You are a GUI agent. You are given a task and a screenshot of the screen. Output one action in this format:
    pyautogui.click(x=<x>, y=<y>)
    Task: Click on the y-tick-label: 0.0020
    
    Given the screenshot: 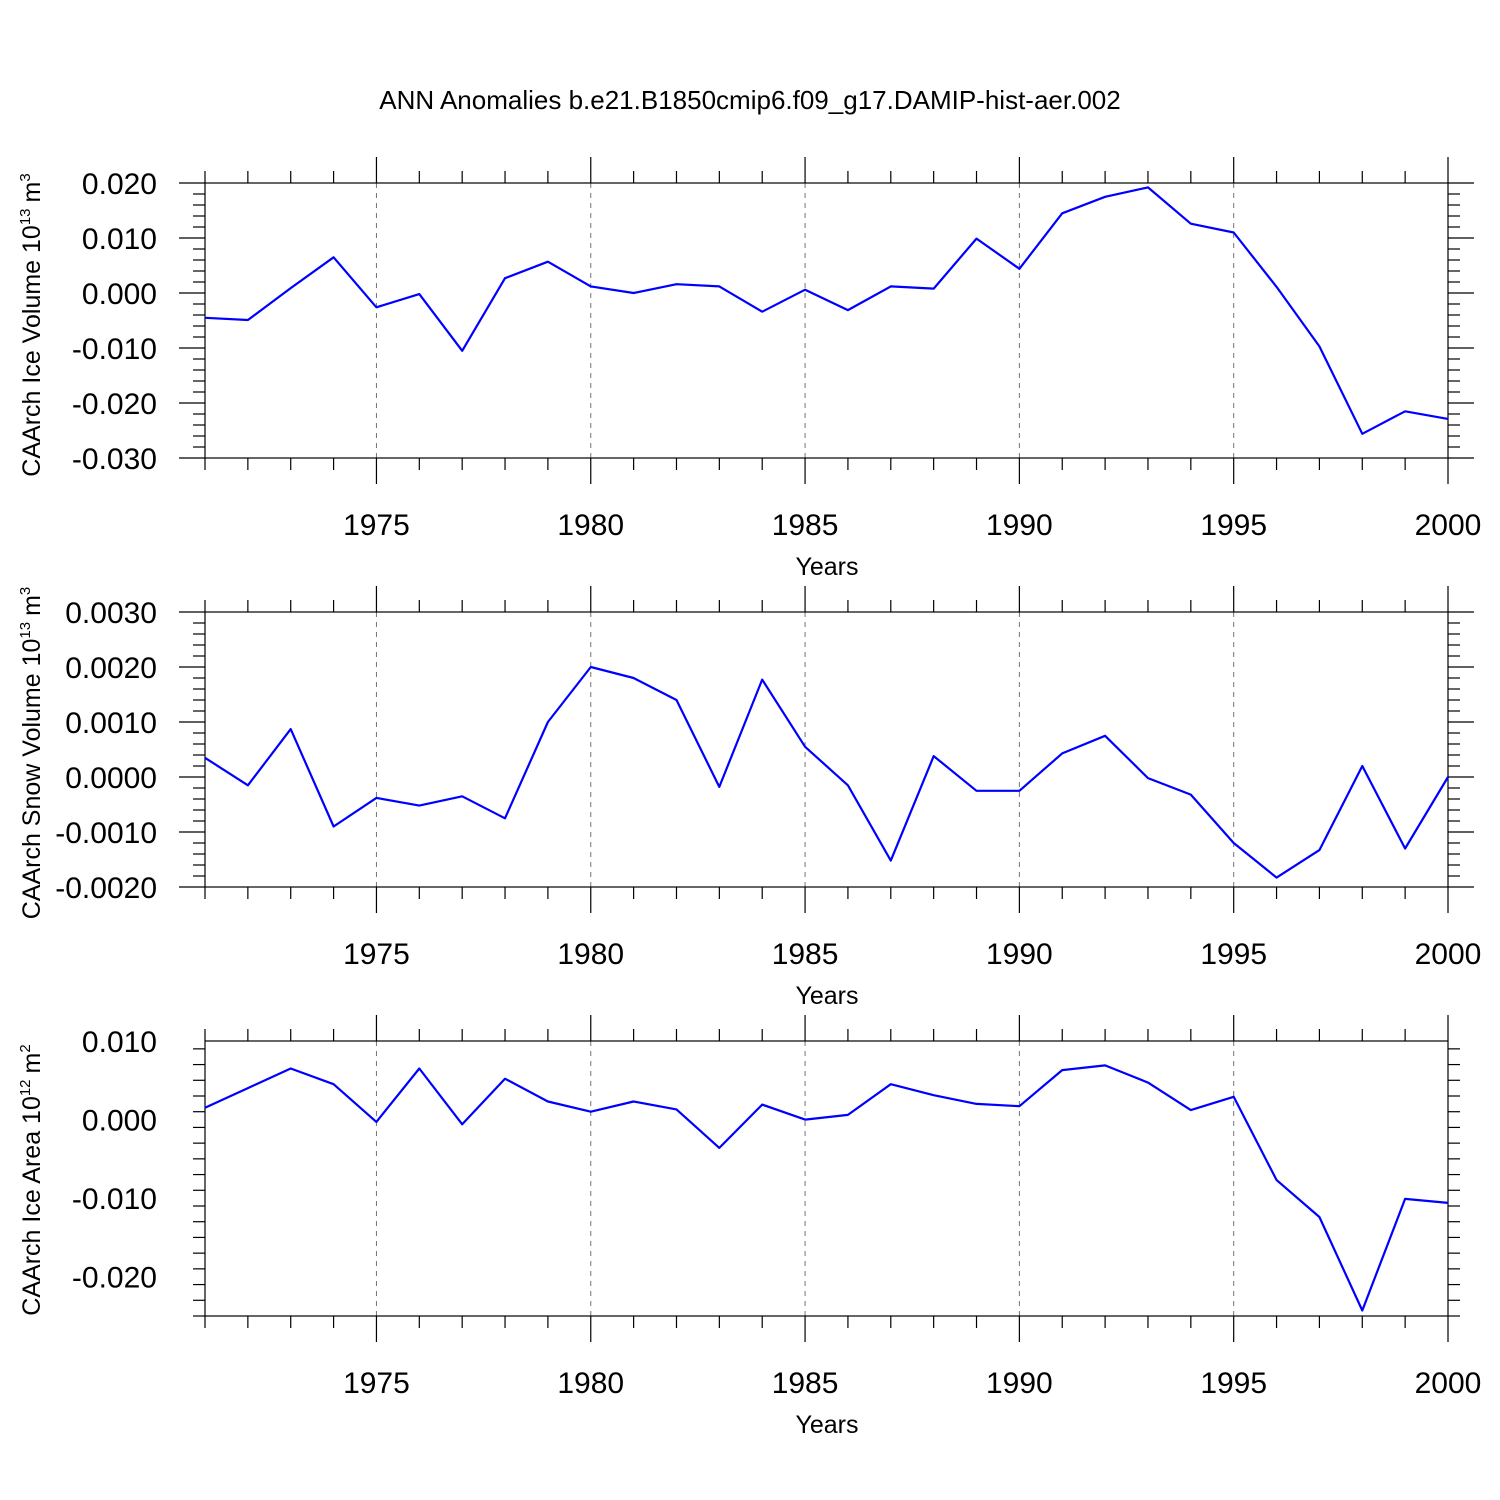 What is the action you would take?
    pyautogui.click(x=111, y=668)
    